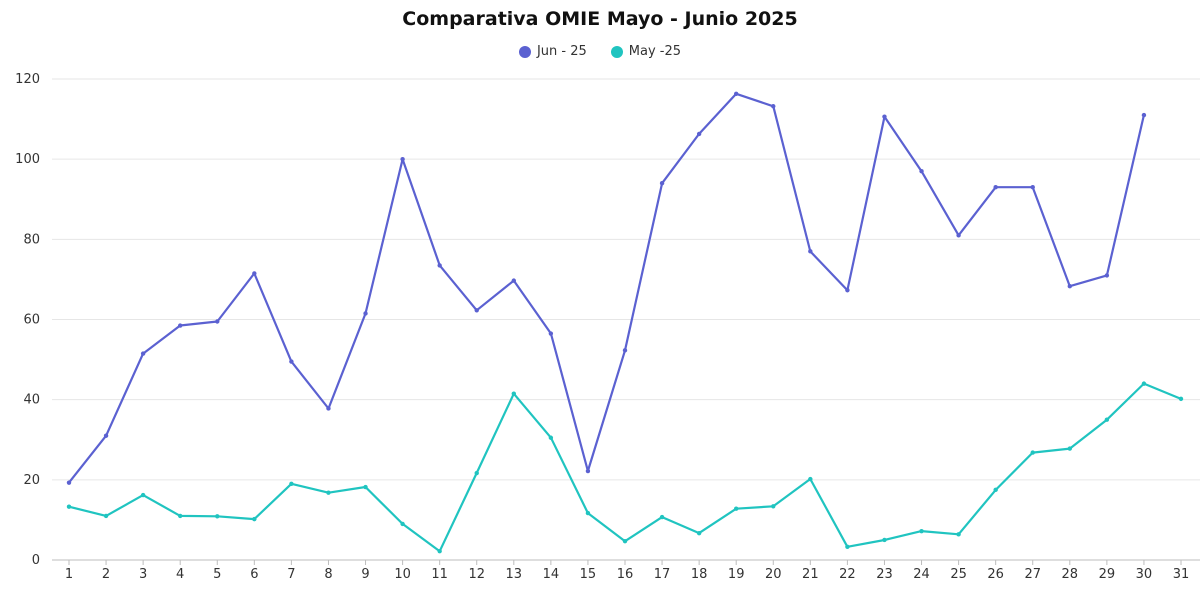  What do you see at coordinates (254, 574) in the screenshot?
I see `x-tick-label: 6` at bounding box center [254, 574].